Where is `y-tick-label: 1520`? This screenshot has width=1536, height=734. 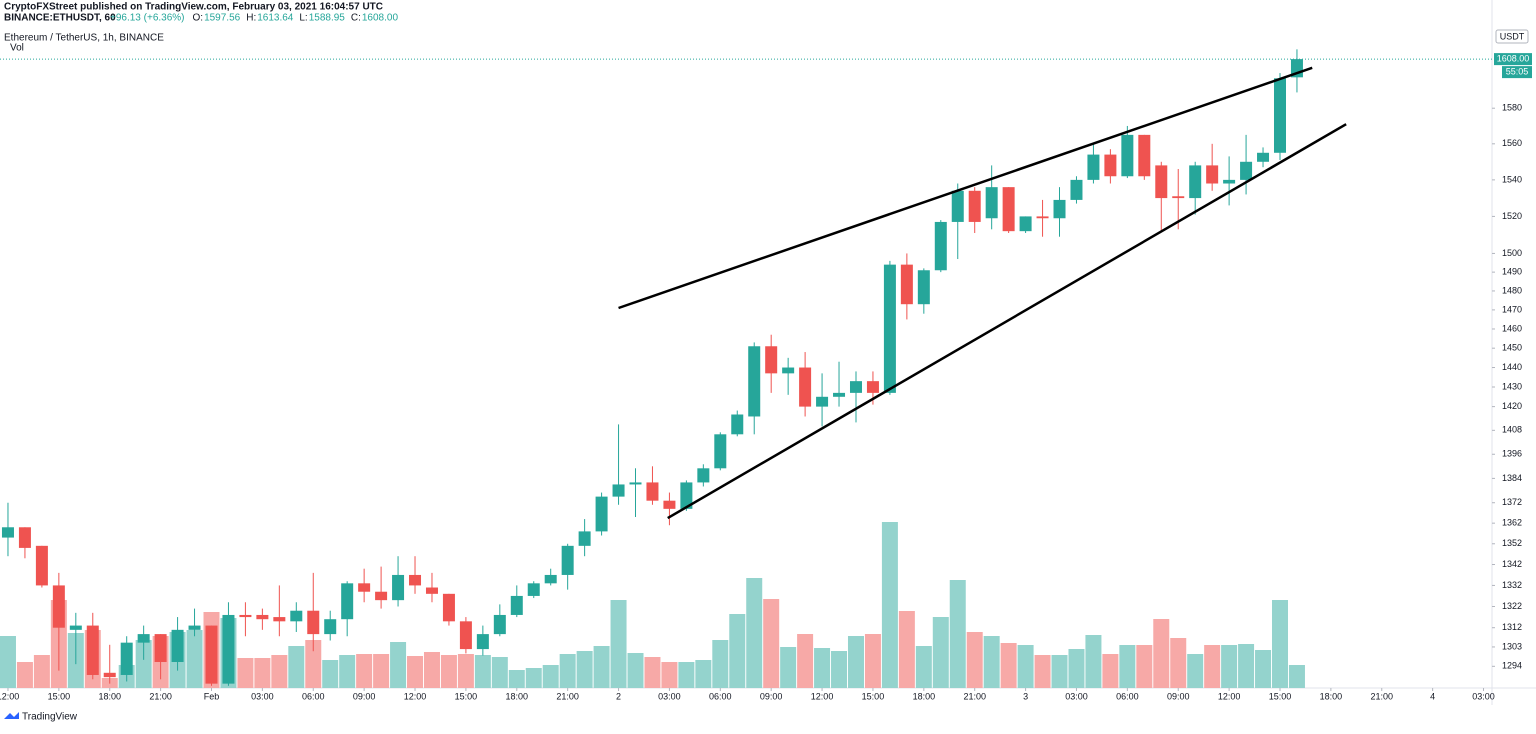 y-tick-label: 1520 is located at coordinates (1512, 216).